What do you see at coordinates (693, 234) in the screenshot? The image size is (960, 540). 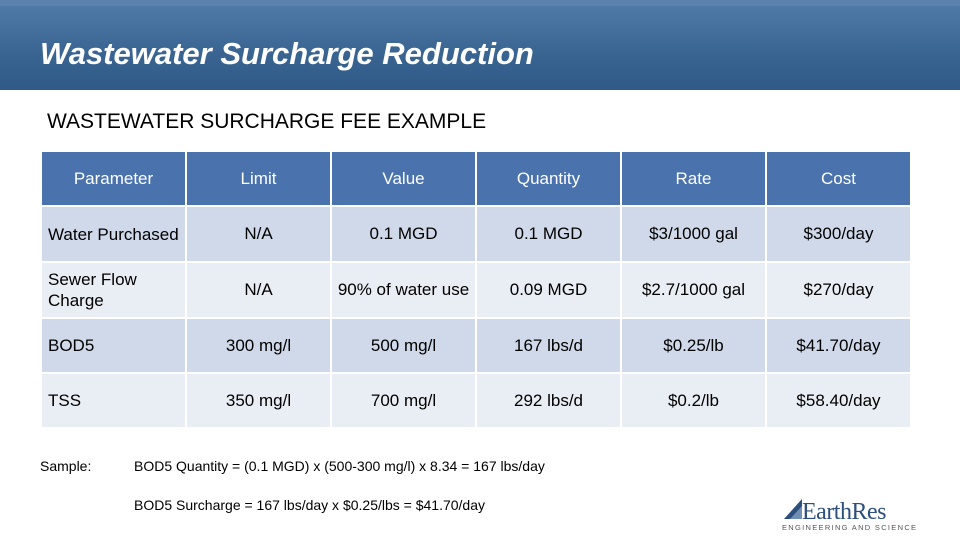 I see `table-cell: $3/1000 gal` at bounding box center [693, 234].